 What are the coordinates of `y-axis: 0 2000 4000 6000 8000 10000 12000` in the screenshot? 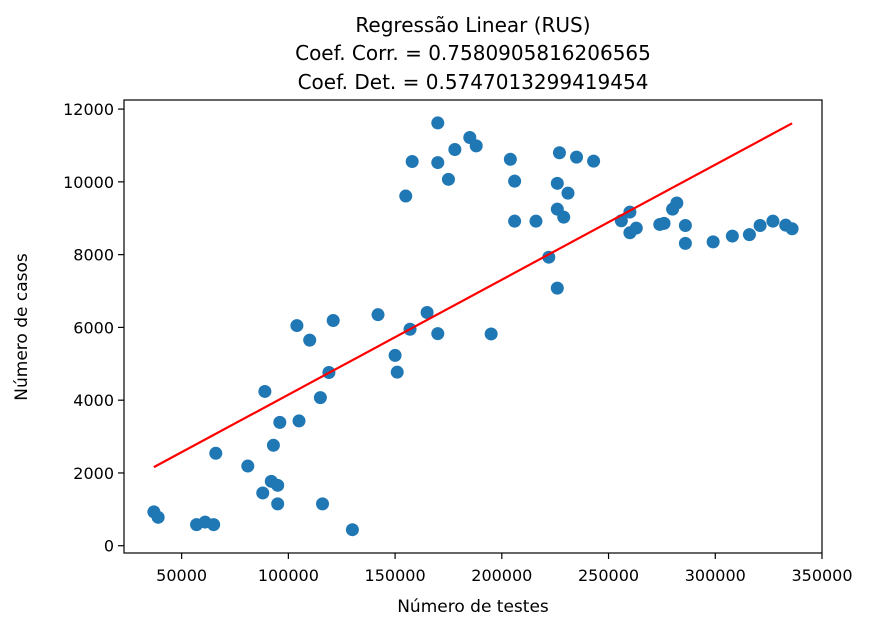 It's located at (93, 328).